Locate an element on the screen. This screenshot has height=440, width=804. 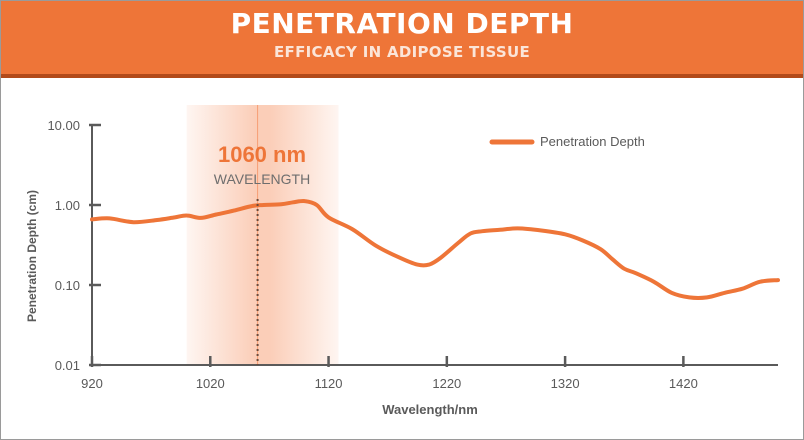
y-tick-label: 1.00 is located at coordinates (67, 205).